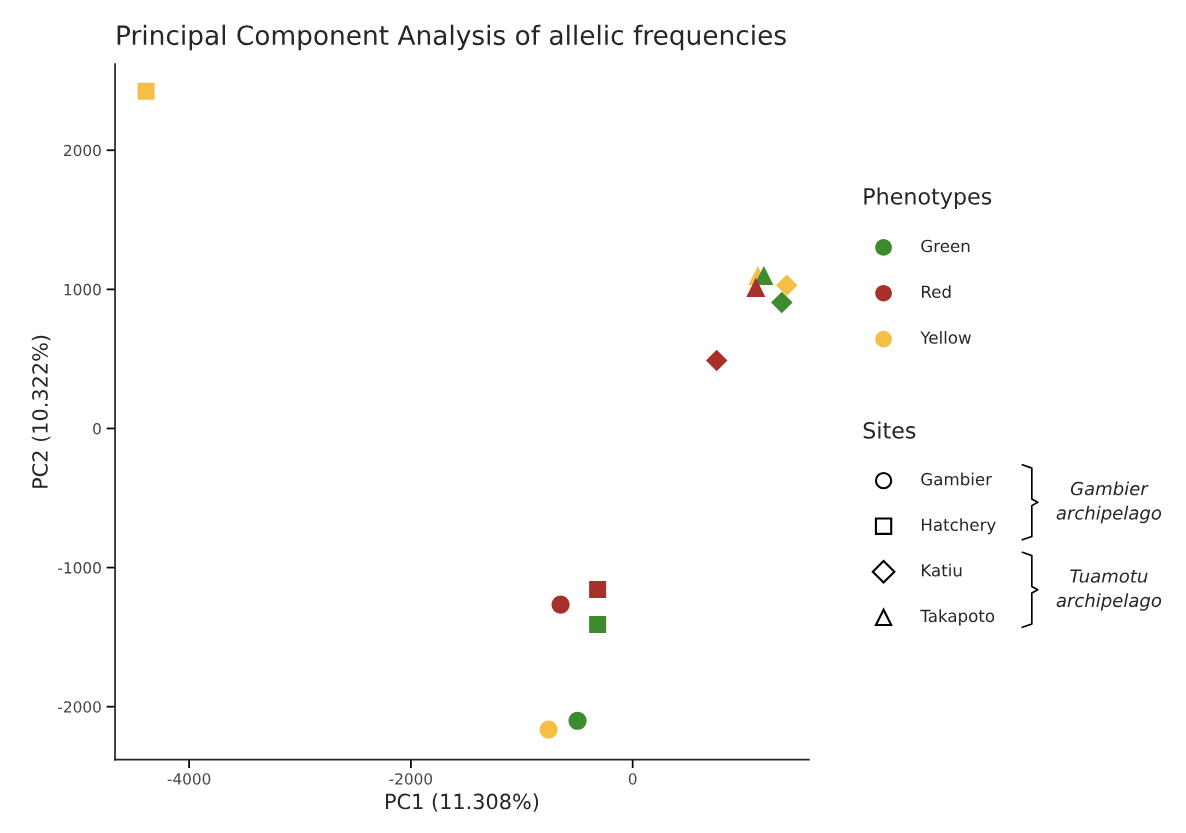  What do you see at coordinates (411, 779) in the screenshot?
I see `x-tick-label: -2000` at bounding box center [411, 779].